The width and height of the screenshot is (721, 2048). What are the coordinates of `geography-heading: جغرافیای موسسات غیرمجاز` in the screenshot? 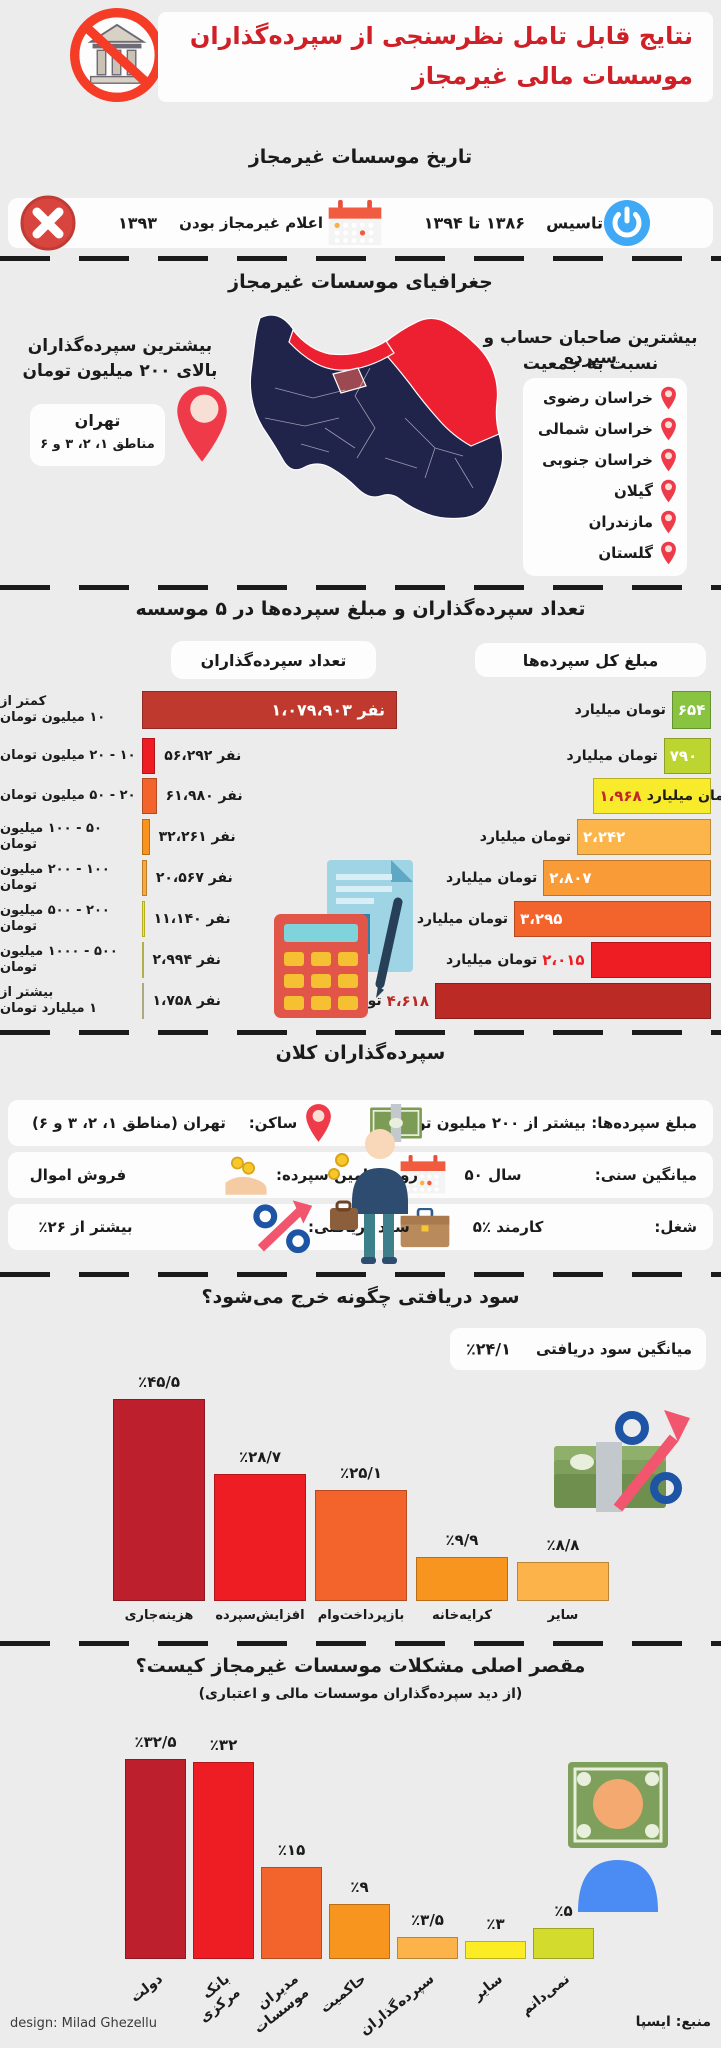 It's located at (360, 282).